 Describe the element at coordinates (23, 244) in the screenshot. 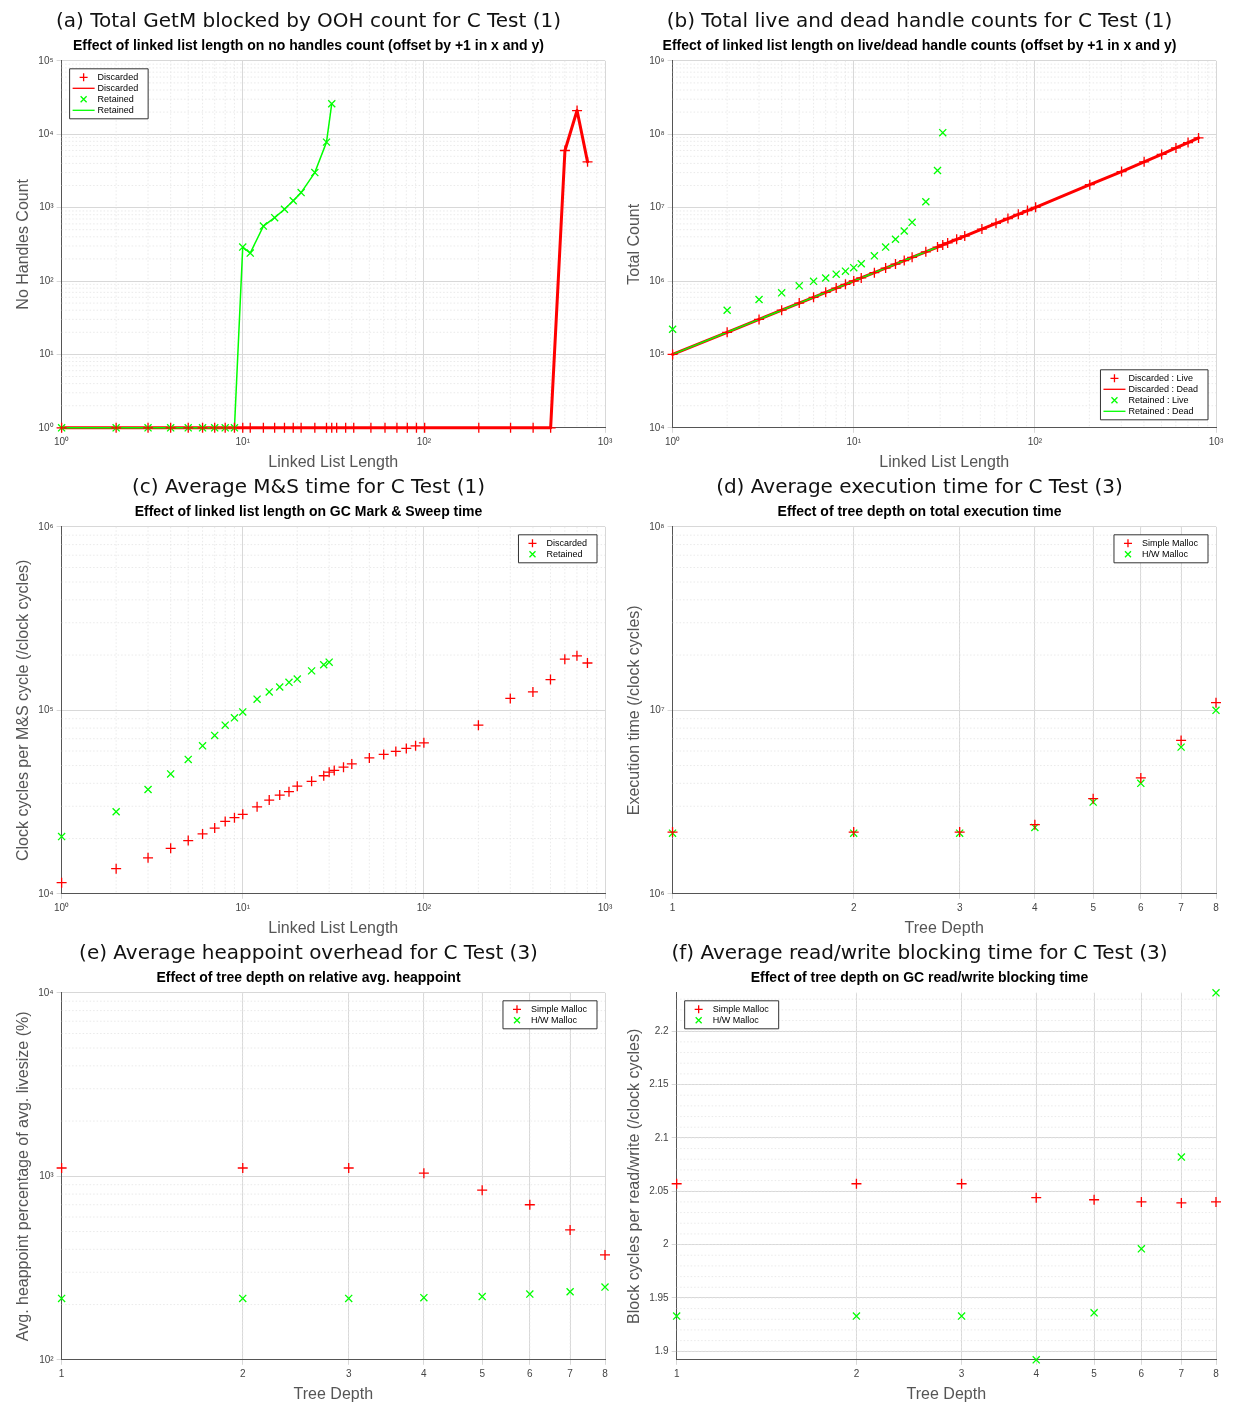

I see `y-axis-title: No Handles Count` at that location.